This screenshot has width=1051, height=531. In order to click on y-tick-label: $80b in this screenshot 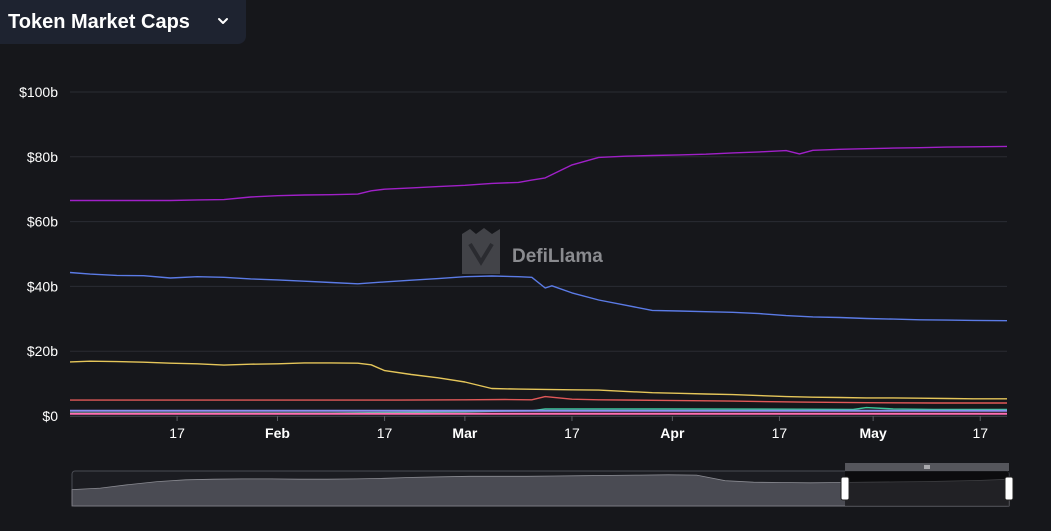, I will do `click(42, 157)`.